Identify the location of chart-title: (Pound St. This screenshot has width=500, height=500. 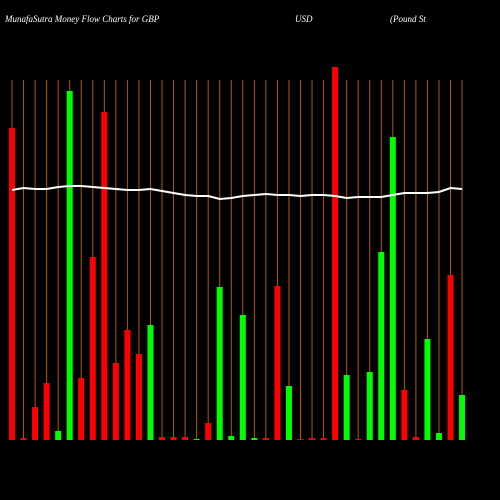
(408, 19).